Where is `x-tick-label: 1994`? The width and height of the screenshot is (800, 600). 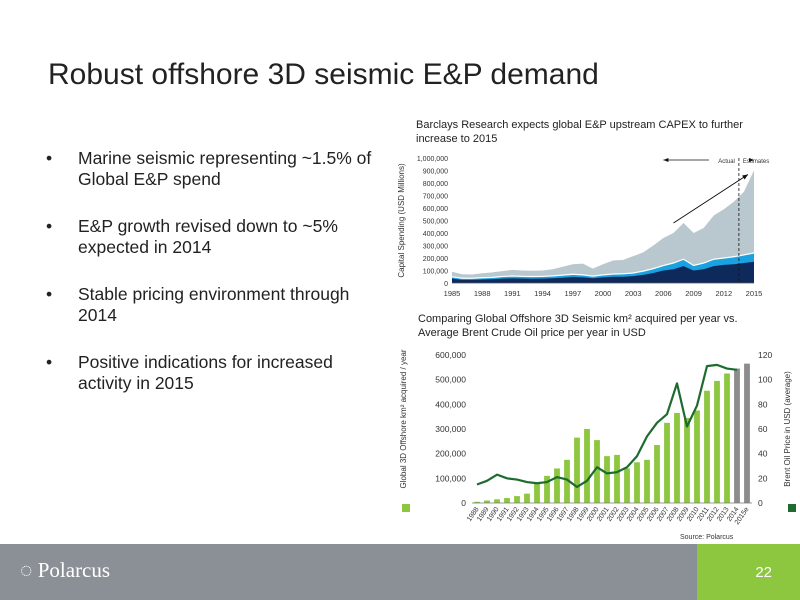 x-tick-label: 1994 is located at coordinates (542, 293).